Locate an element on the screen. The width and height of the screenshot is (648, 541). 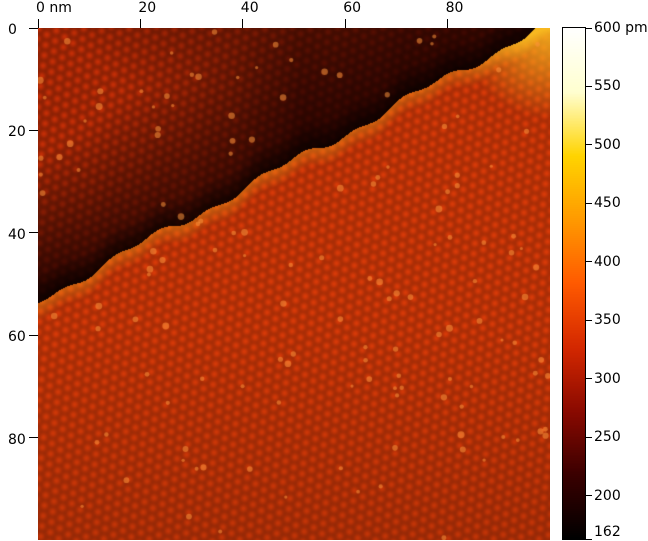
y-tick-label: 20 is located at coordinates (17, 132).